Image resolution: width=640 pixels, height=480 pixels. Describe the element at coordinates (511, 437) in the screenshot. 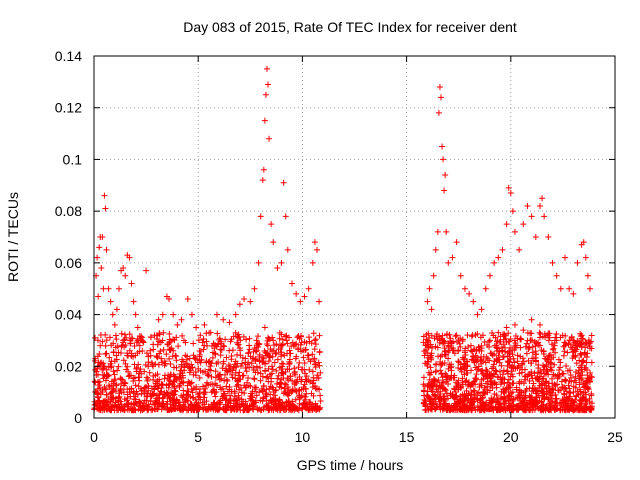

I see `x-tick-label: 20` at that location.